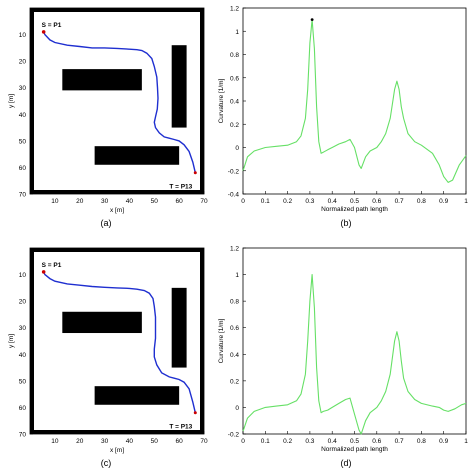  What do you see at coordinates (312, 20) in the screenshot?
I see `peak-marker` at bounding box center [312, 20].